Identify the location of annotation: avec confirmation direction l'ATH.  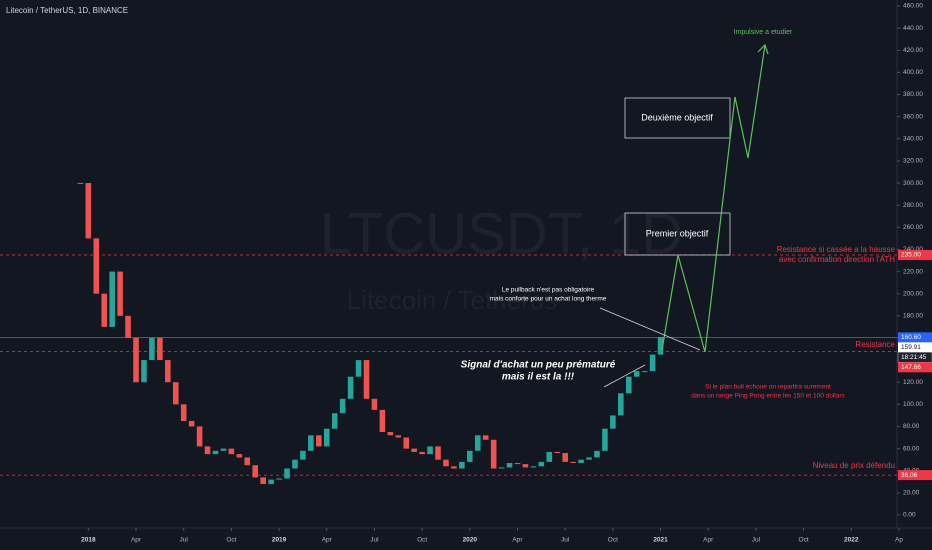
(837, 259).